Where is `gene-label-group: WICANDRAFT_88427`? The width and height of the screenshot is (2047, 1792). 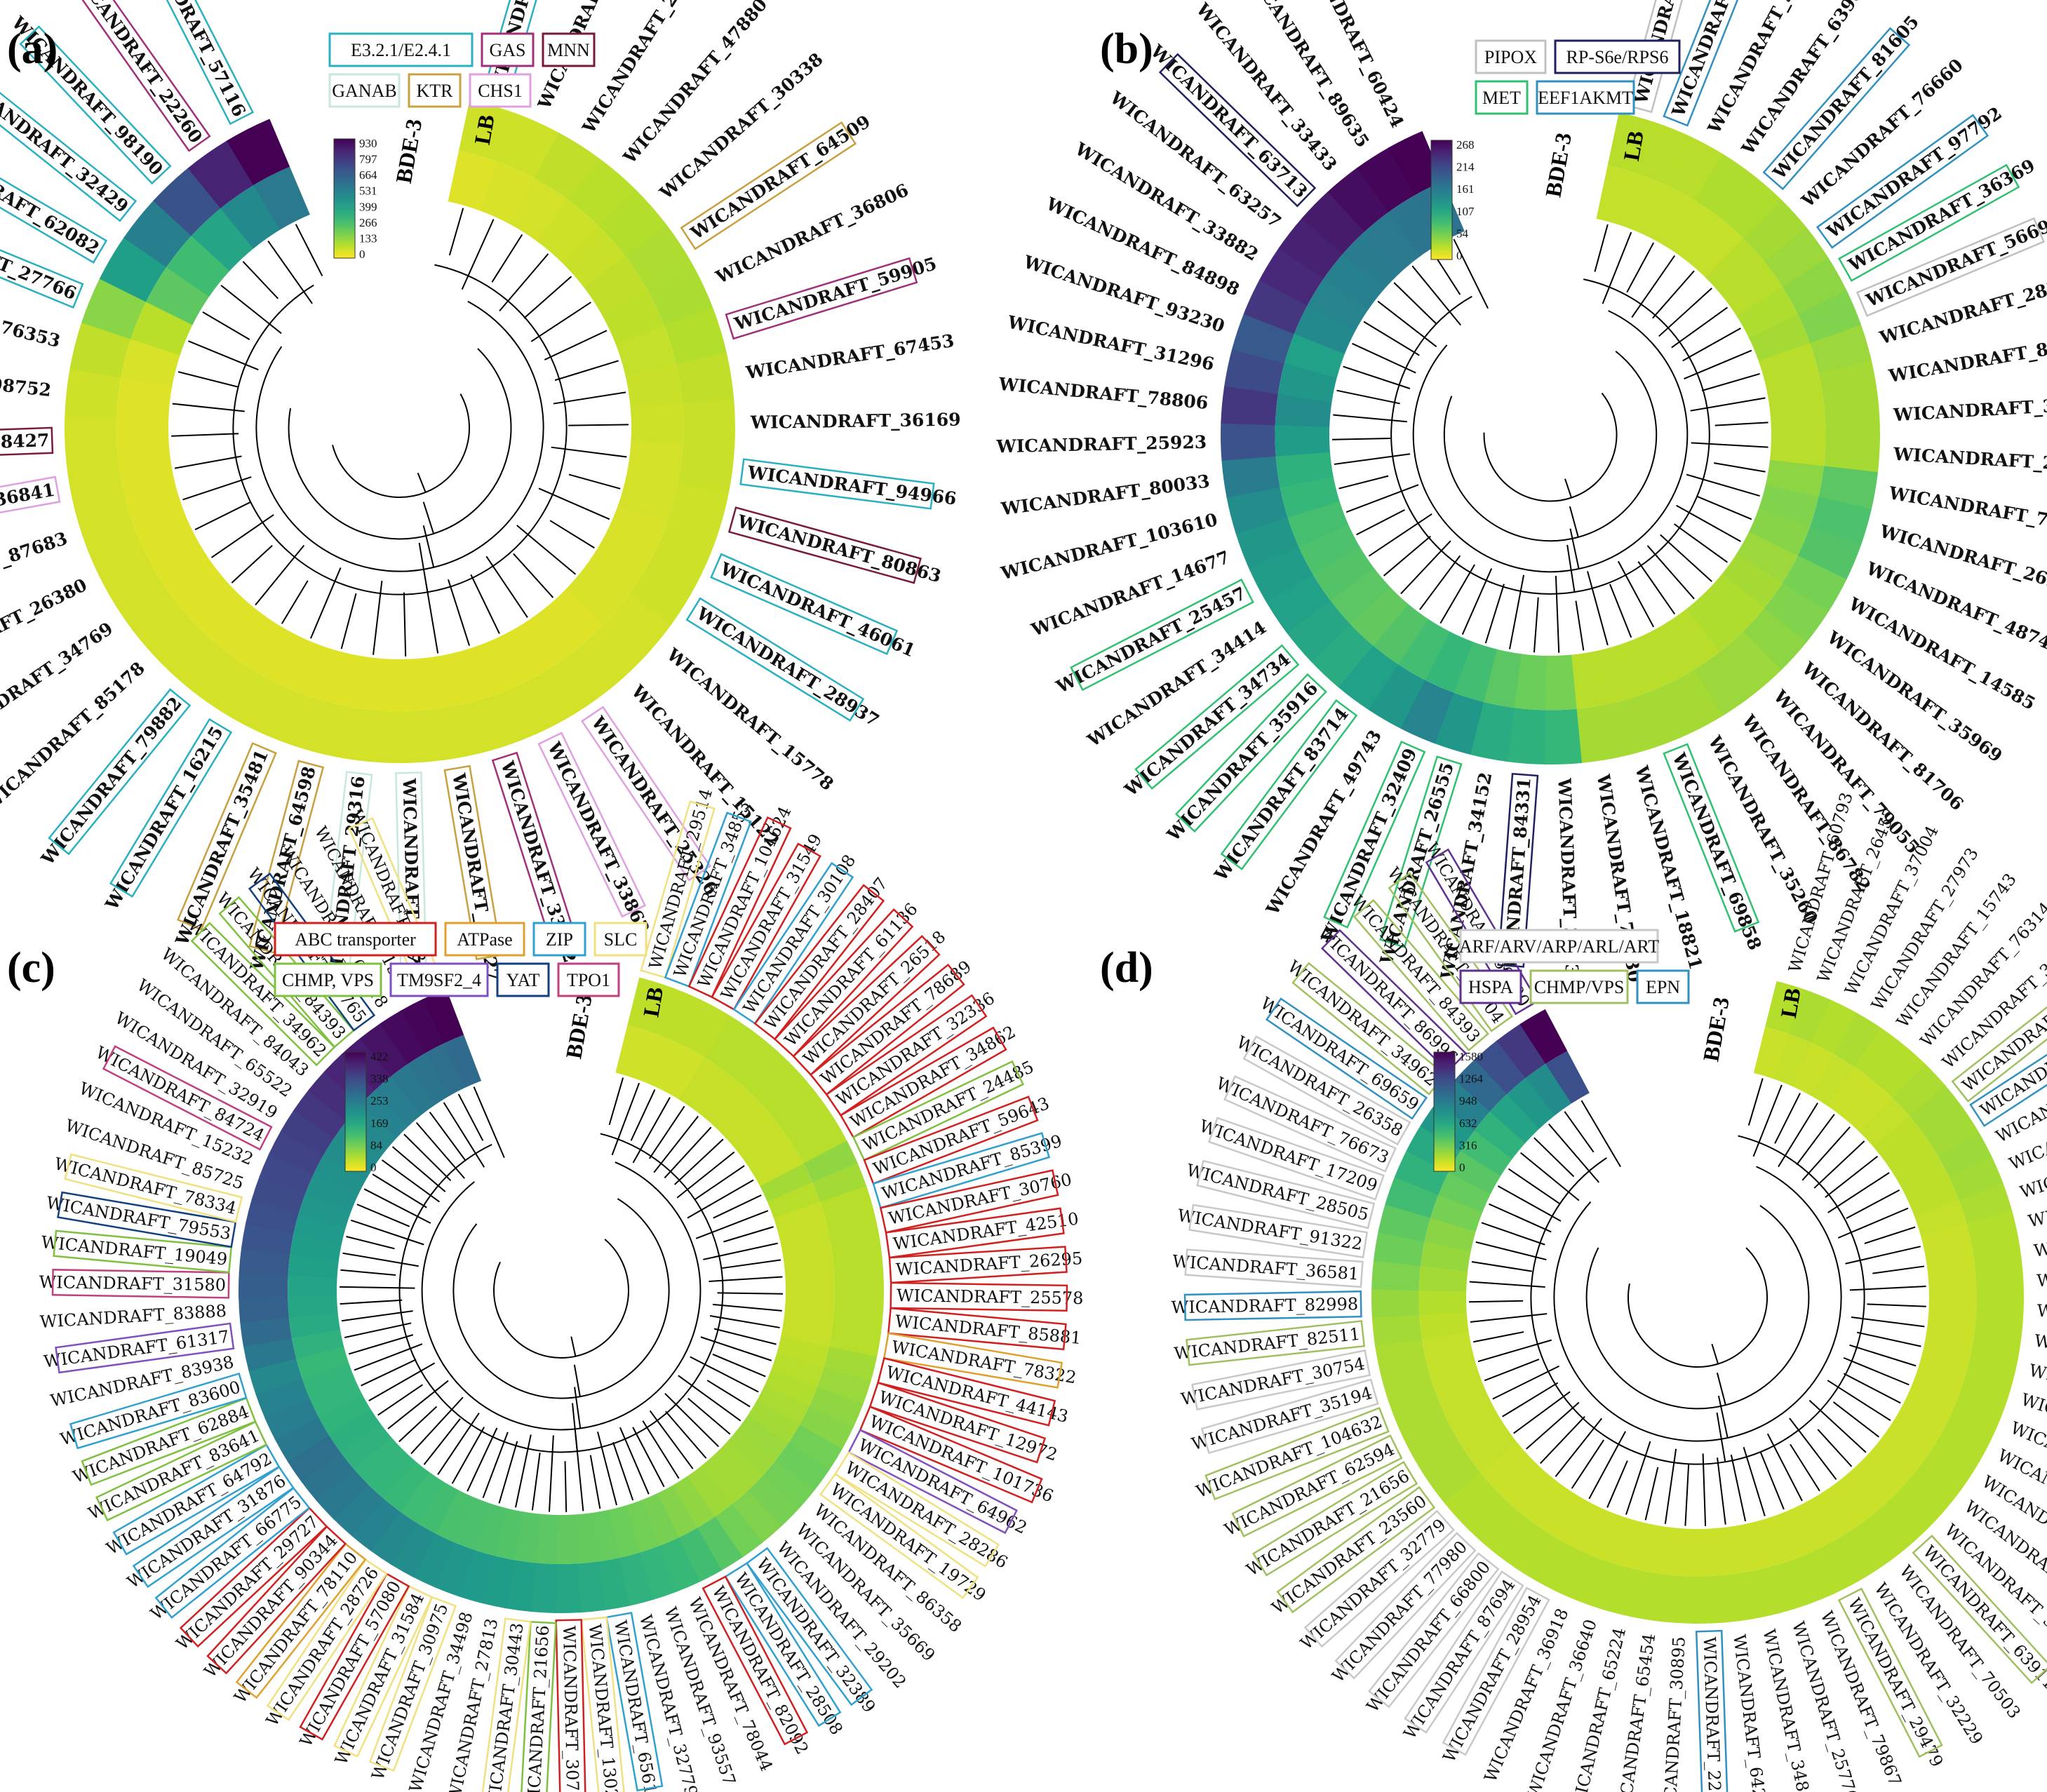
gene-label-group: WICANDRAFT_88427 is located at coordinates (27, 443).